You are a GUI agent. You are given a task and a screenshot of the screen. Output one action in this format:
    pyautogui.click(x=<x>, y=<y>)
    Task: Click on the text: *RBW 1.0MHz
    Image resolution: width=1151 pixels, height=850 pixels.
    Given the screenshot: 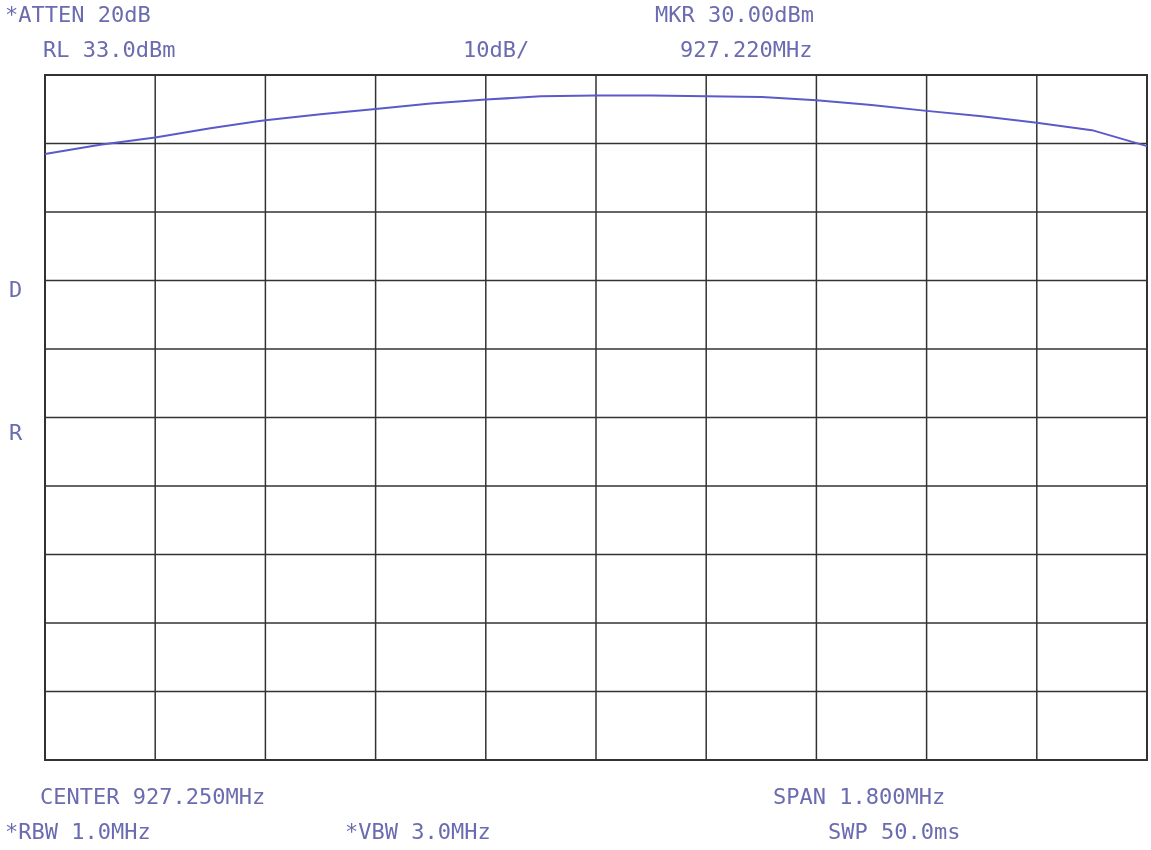 What is the action you would take?
    pyautogui.click(x=78, y=831)
    